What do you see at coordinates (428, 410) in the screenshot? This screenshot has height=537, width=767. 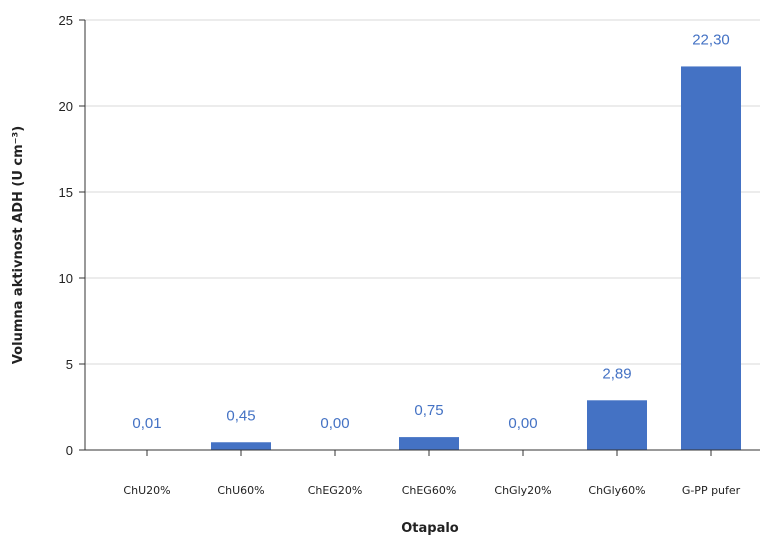 I see `data-label: 0,75` at bounding box center [428, 410].